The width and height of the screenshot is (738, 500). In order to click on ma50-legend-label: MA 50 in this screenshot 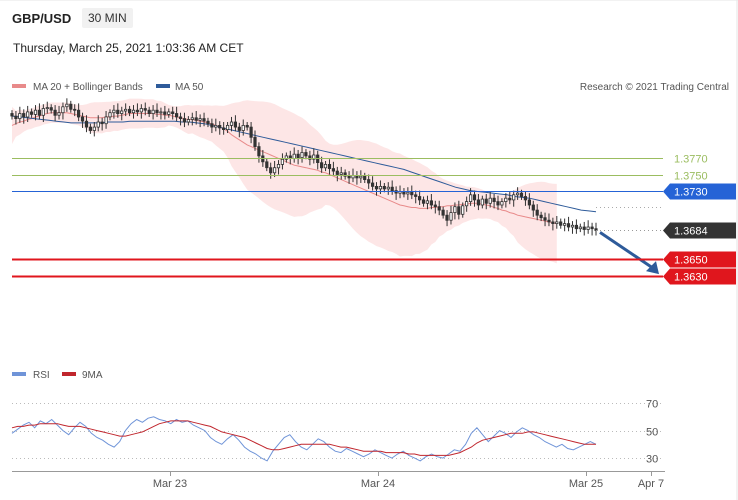, I will do `click(189, 87)`.